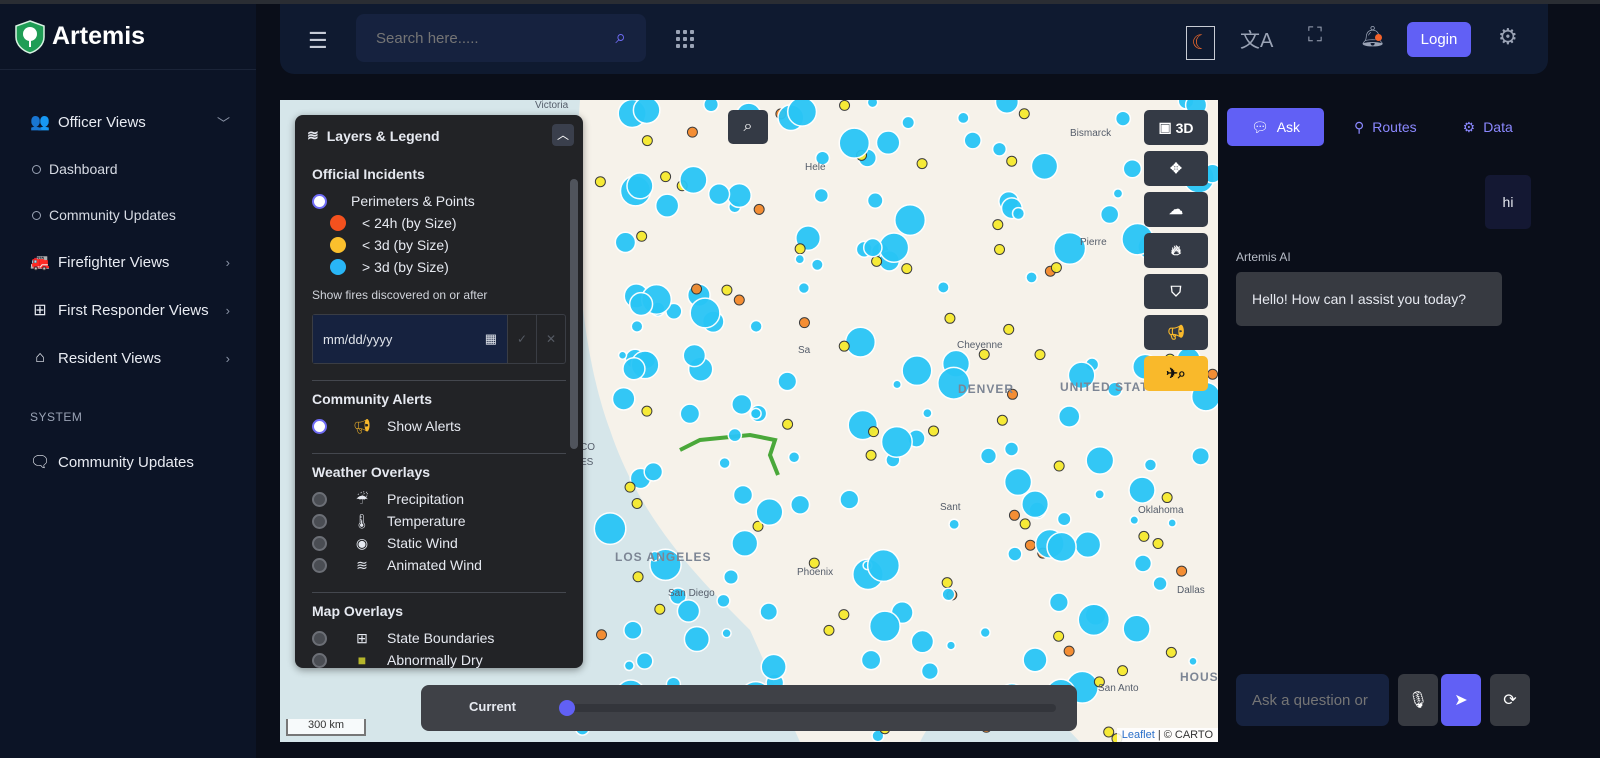 Image resolution: width=1600 pixels, height=758 pixels. Describe the element at coordinates (372, 399) in the screenshot. I see `section-title: Community Alerts` at that location.